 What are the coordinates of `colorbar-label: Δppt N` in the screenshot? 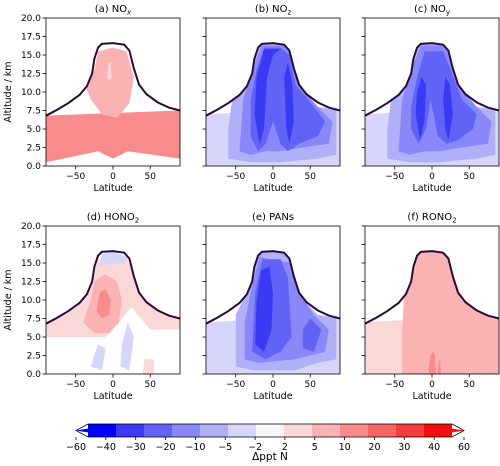 It's located at (270, 457).